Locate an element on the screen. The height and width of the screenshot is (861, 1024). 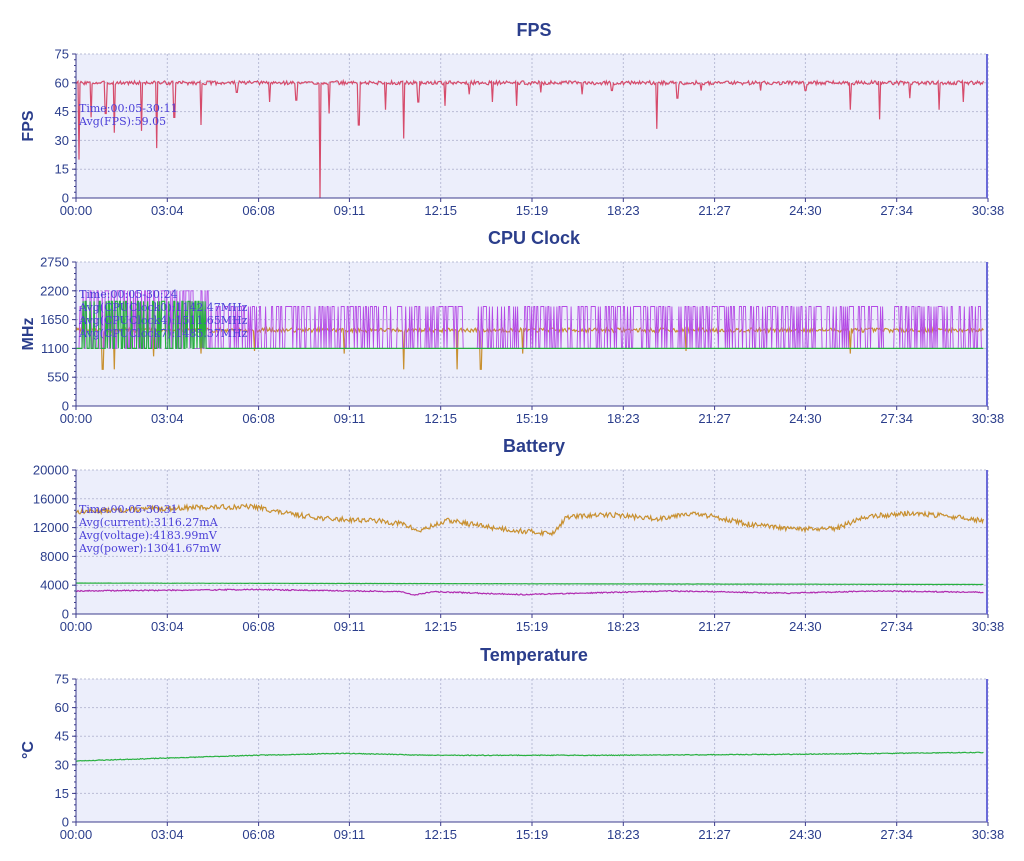
annotation-text: Avg(current):3116.27mA is located at coordinates (148, 522).